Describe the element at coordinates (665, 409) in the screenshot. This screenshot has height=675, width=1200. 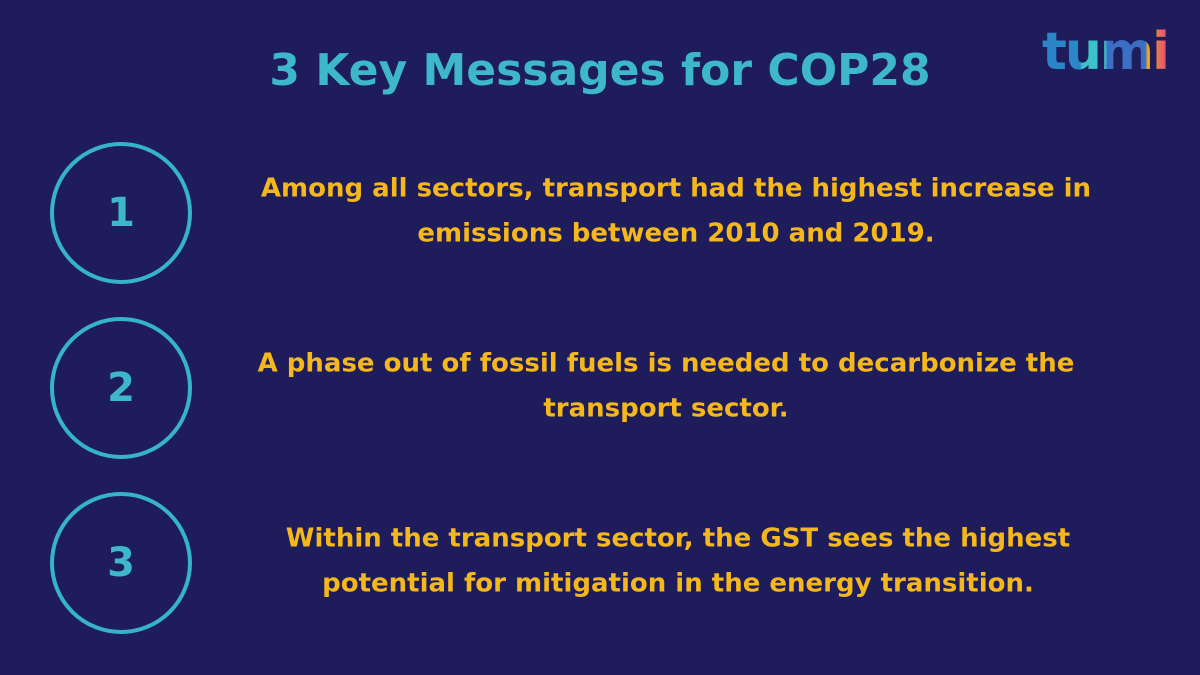
I see `message-line: transport sector.` at that location.